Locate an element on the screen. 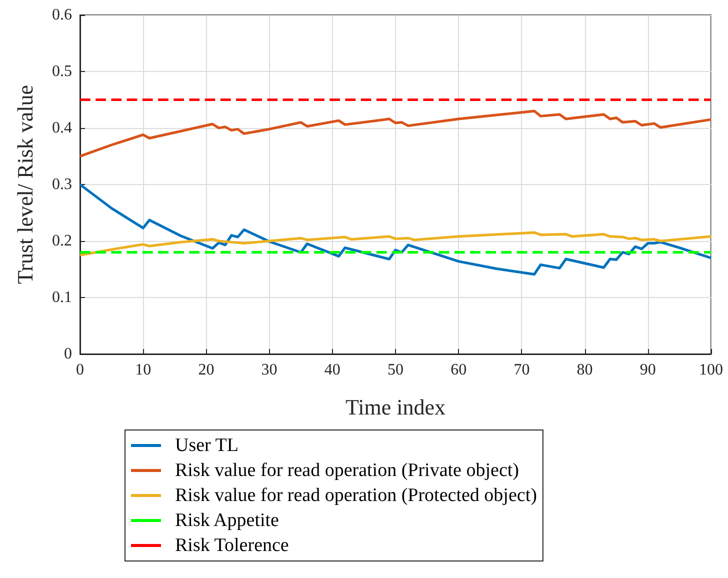 The height and width of the screenshot is (578, 728). x-tick-label: 30 is located at coordinates (269, 370).